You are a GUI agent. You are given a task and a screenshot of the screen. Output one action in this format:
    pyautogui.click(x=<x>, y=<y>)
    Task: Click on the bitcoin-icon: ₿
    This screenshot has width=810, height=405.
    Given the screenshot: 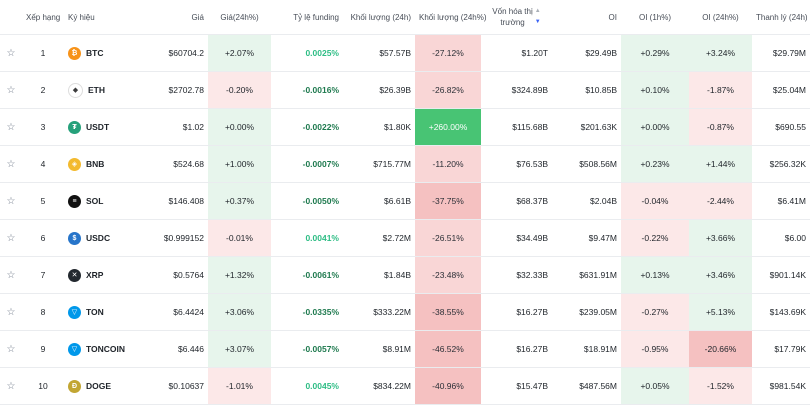 What is the action you would take?
    pyautogui.click(x=74, y=53)
    